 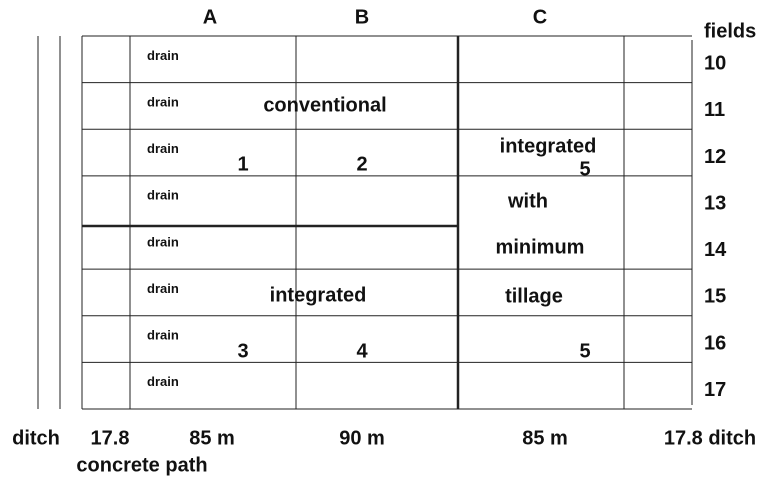 What do you see at coordinates (527, 201) in the screenshot?
I see `plot-label: with` at bounding box center [527, 201].